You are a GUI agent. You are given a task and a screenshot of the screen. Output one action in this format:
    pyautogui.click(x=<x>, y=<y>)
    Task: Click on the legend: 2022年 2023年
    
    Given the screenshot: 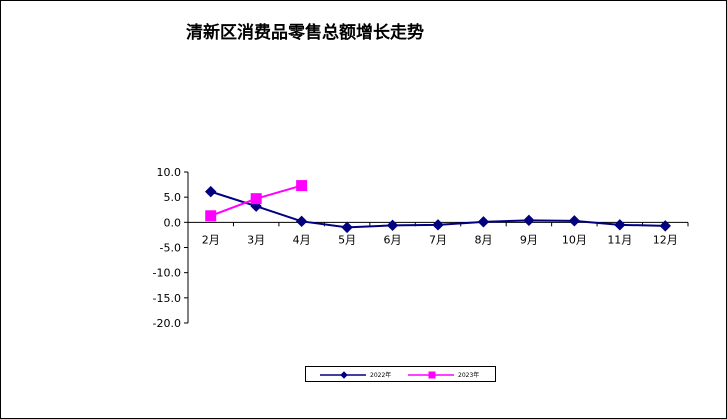 What is the action you would take?
    pyautogui.click(x=400, y=374)
    